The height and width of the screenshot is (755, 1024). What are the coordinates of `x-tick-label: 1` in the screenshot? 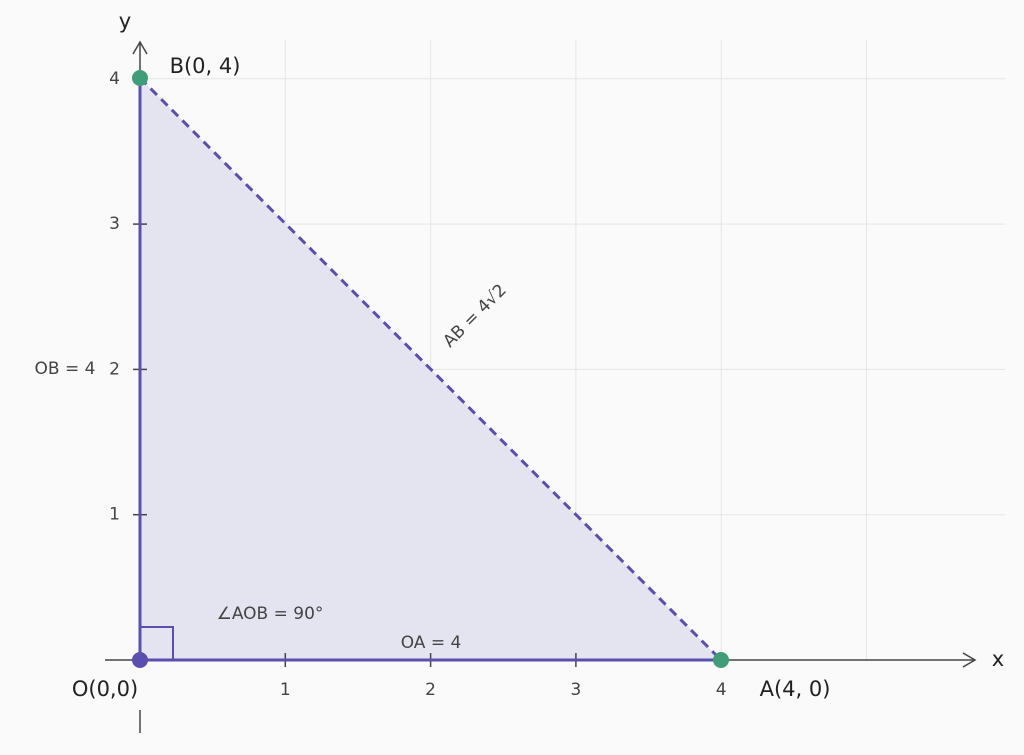 It's located at (285, 690).